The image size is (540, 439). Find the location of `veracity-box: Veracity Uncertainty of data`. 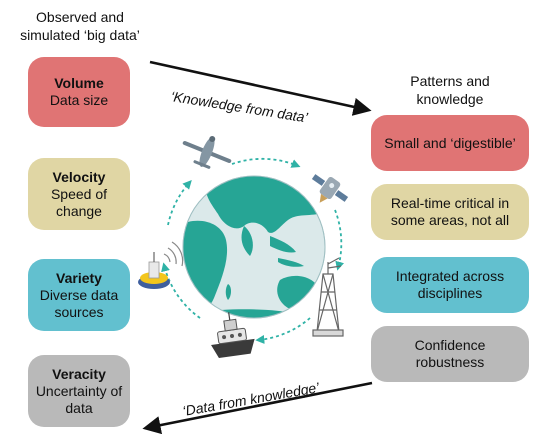

veracity-box: Veracity Uncertainty of data is located at coordinates (79, 391).